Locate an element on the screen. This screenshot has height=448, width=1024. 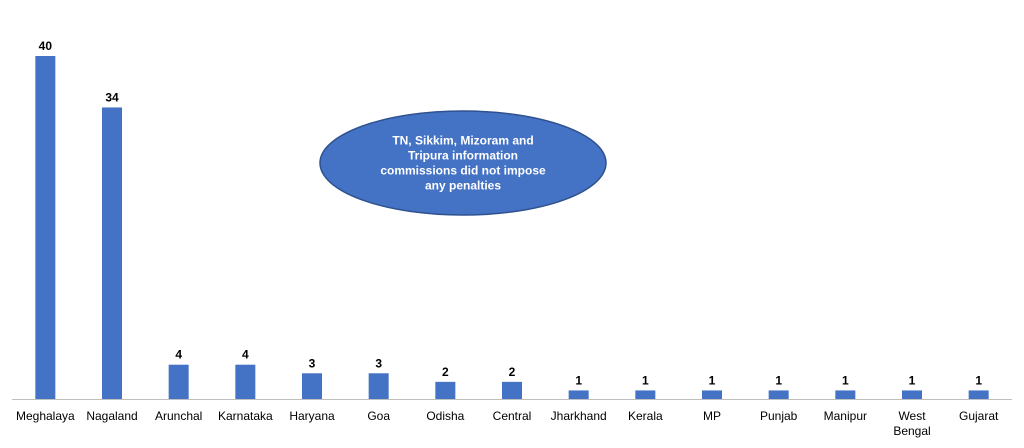
value-label: 34 is located at coordinates (112, 97).